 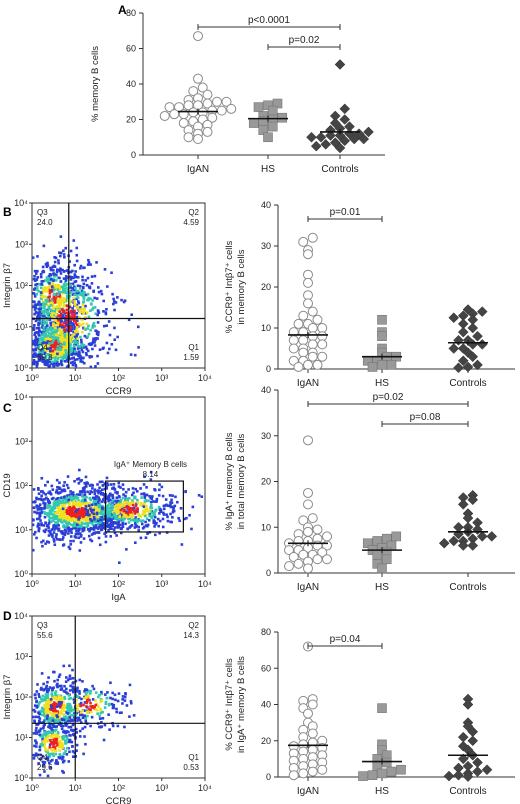 What do you see at coordinates (75, 378) in the screenshot?
I see `x-tick-label: 10¹` at bounding box center [75, 378].